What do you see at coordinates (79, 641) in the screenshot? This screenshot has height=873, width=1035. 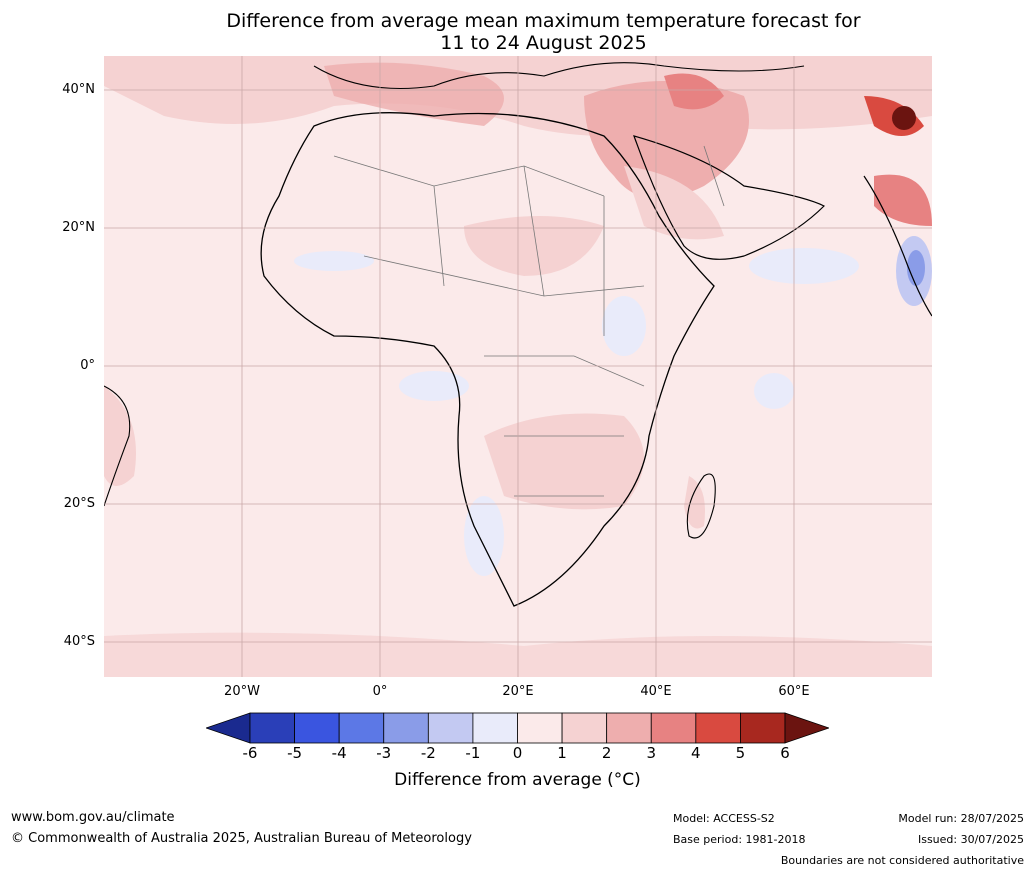 I see `lat-label-40s: 40°S` at bounding box center [79, 641].